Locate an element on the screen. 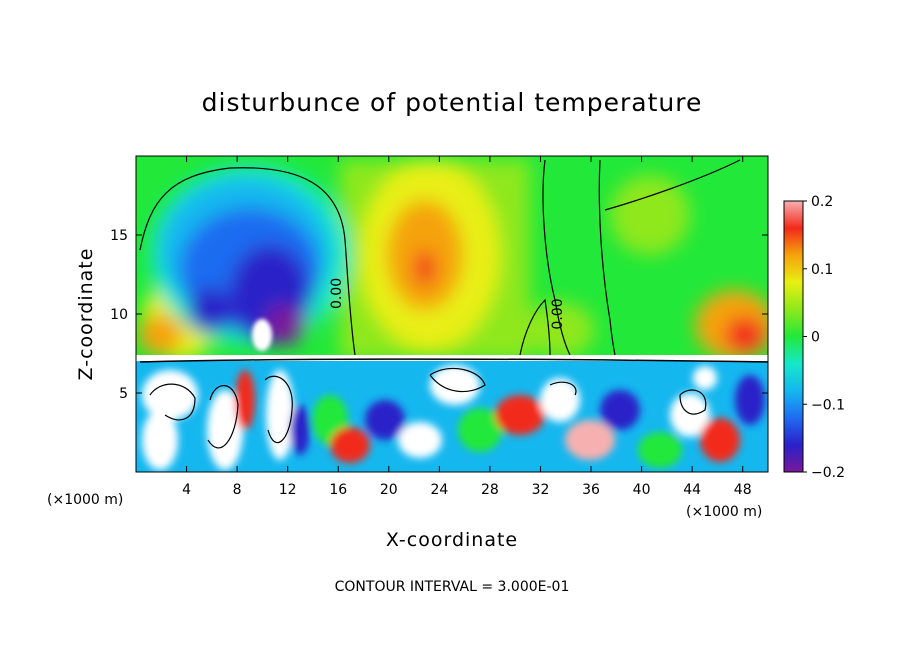 The image size is (904, 654). x-tick-label: 32 is located at coordinates (541, 490).